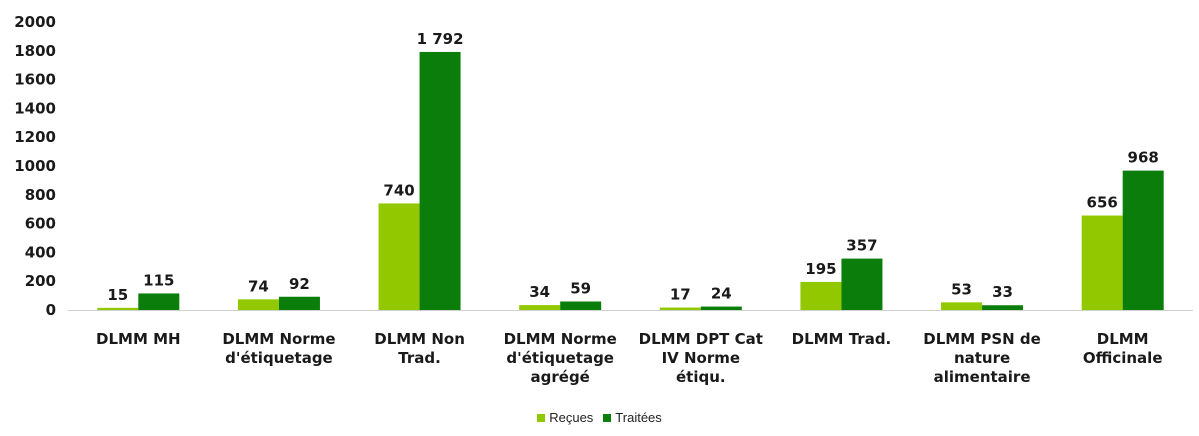  I want to click on y-tick-label: 1000, so click(35, 166).